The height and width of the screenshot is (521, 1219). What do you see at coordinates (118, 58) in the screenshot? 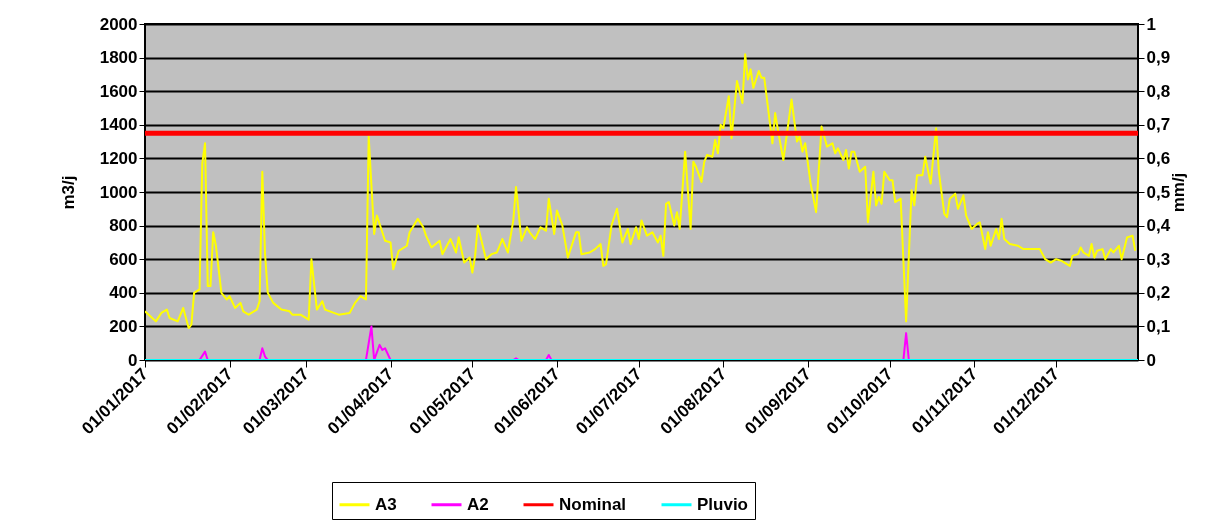
I see `y-tick-label: 1800` at bounding box center [118, 58].